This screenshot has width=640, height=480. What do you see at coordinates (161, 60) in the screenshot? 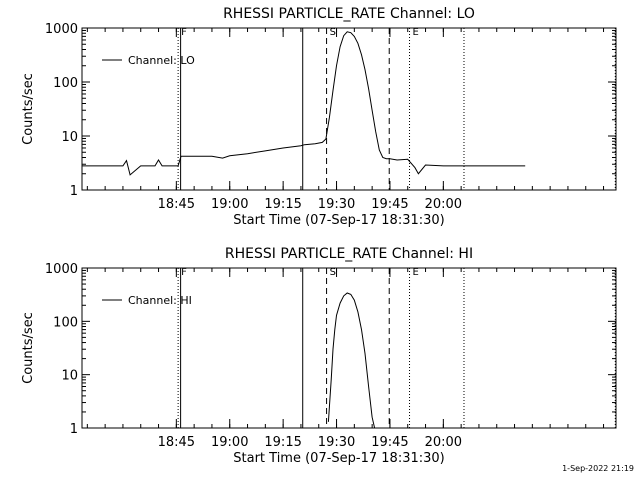
I see `legend-label: Channel: LO` at bounding box center [161, 60].